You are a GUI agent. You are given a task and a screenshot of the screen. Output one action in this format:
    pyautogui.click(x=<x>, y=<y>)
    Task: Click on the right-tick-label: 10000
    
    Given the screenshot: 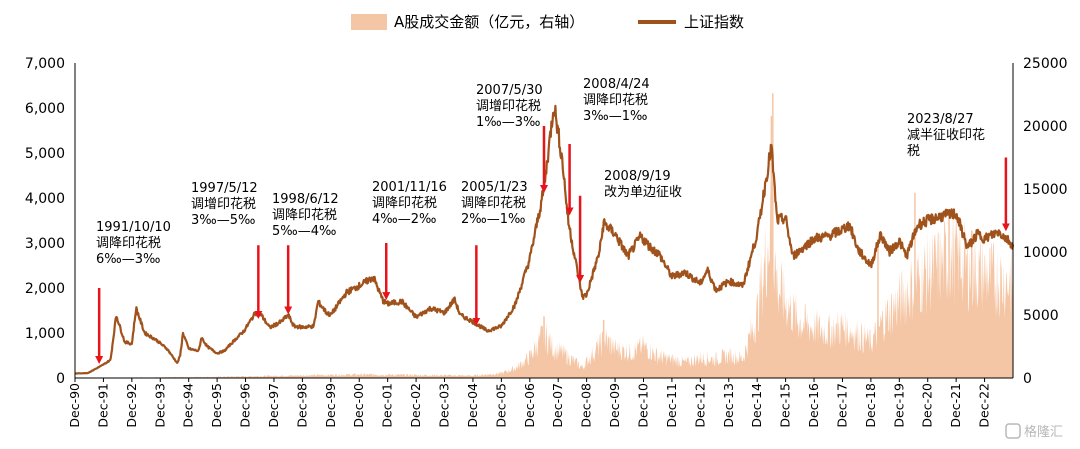 What is the action you would take?
    pyautogui.click(x=1045, y=253)
    